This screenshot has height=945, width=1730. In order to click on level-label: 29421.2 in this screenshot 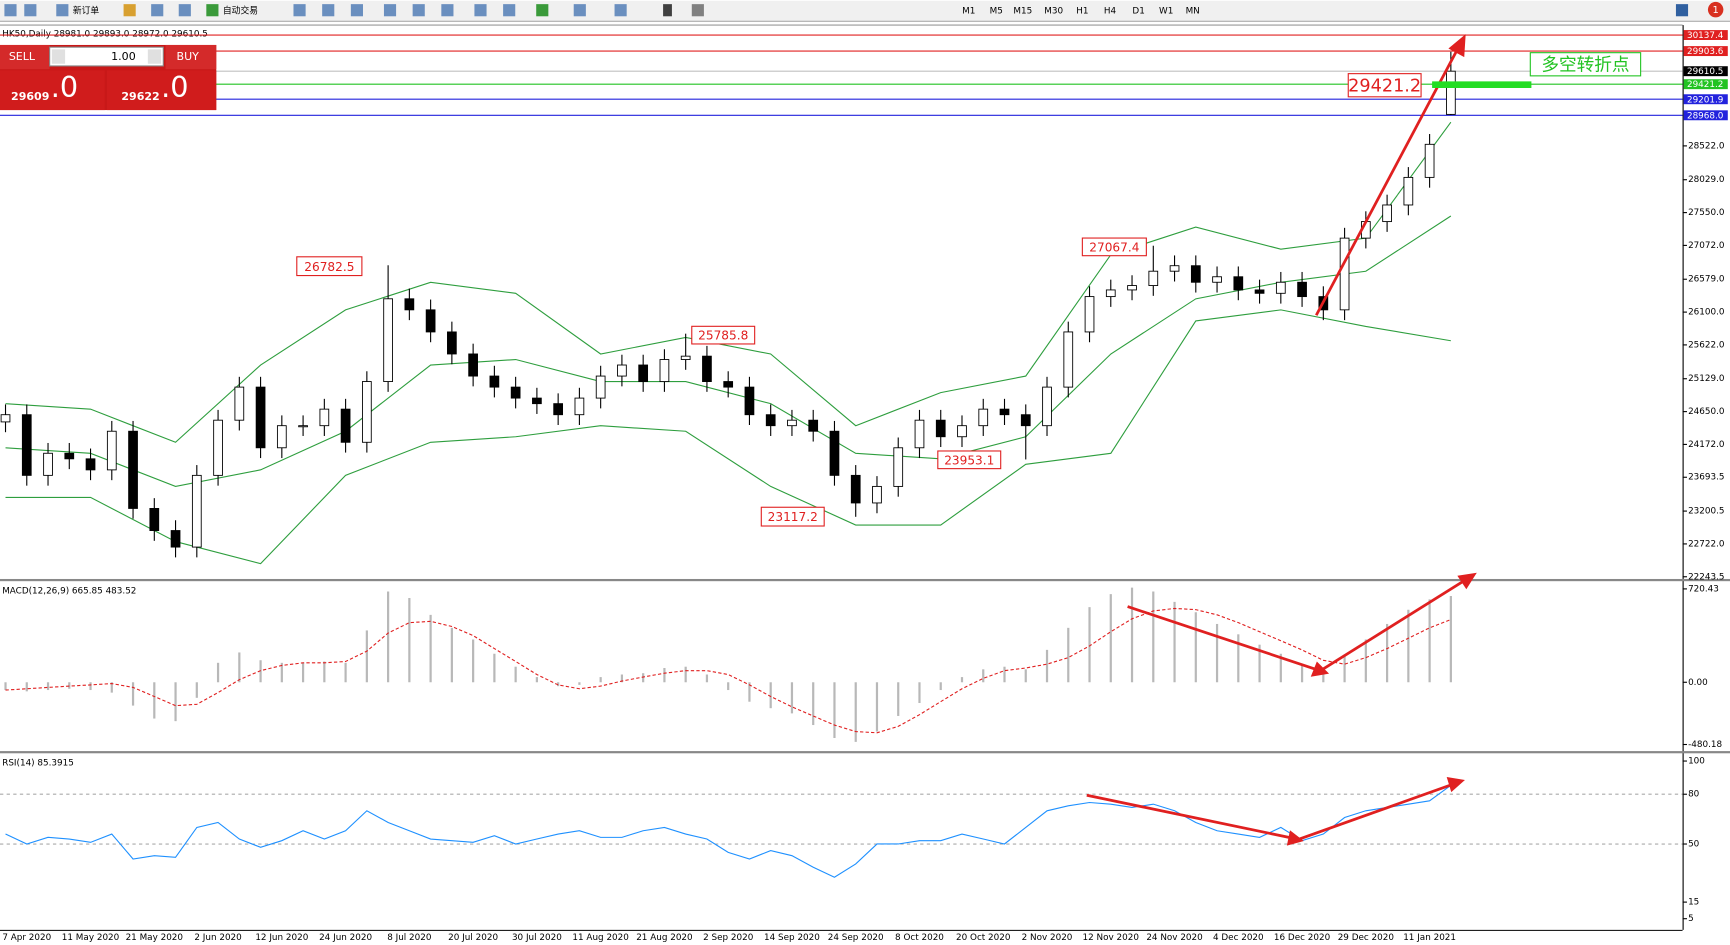, I will do `click(1705, 85)`.